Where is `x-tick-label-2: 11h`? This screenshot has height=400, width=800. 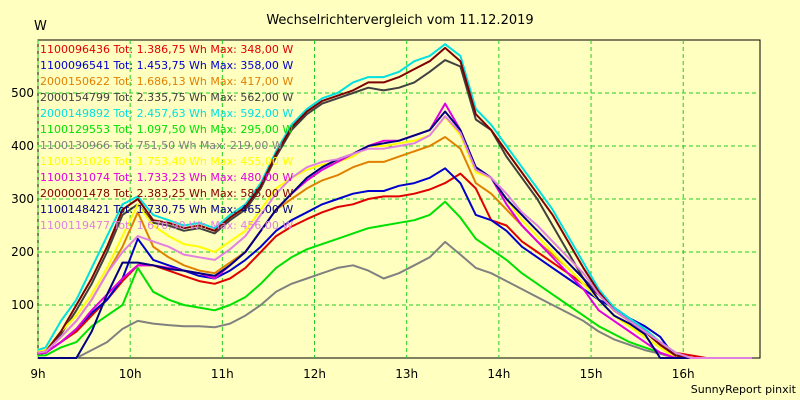 x-tick-label-2: 11h is located at coordinates (222, 374).